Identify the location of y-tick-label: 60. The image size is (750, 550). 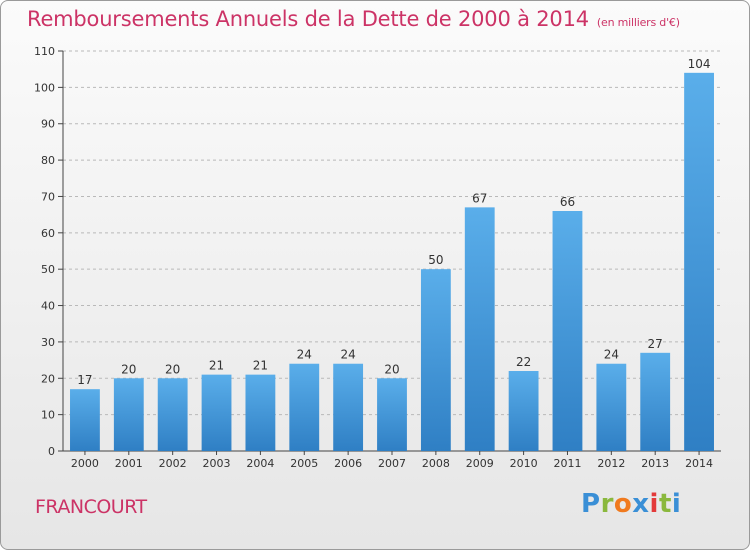
(48, 233).